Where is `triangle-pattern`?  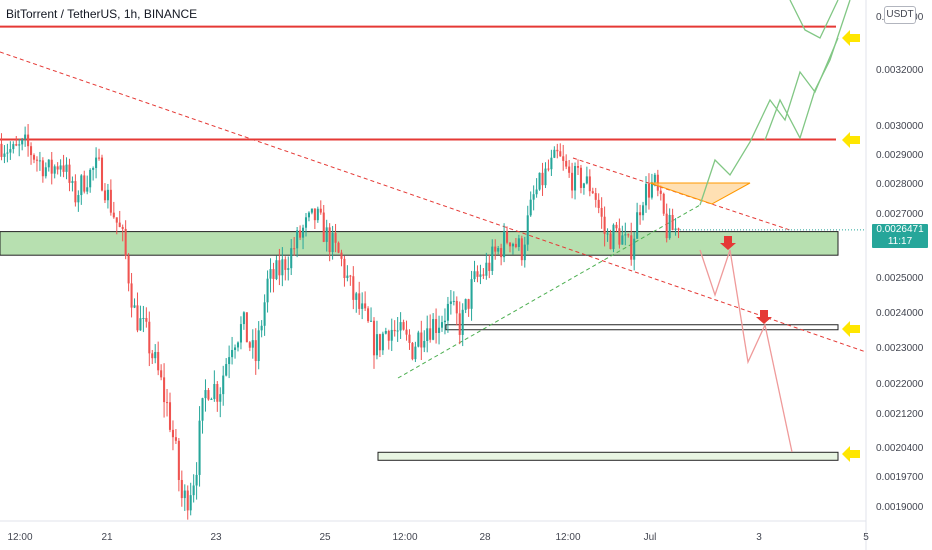 triangle-pattern is located at coordinates (700, 193).